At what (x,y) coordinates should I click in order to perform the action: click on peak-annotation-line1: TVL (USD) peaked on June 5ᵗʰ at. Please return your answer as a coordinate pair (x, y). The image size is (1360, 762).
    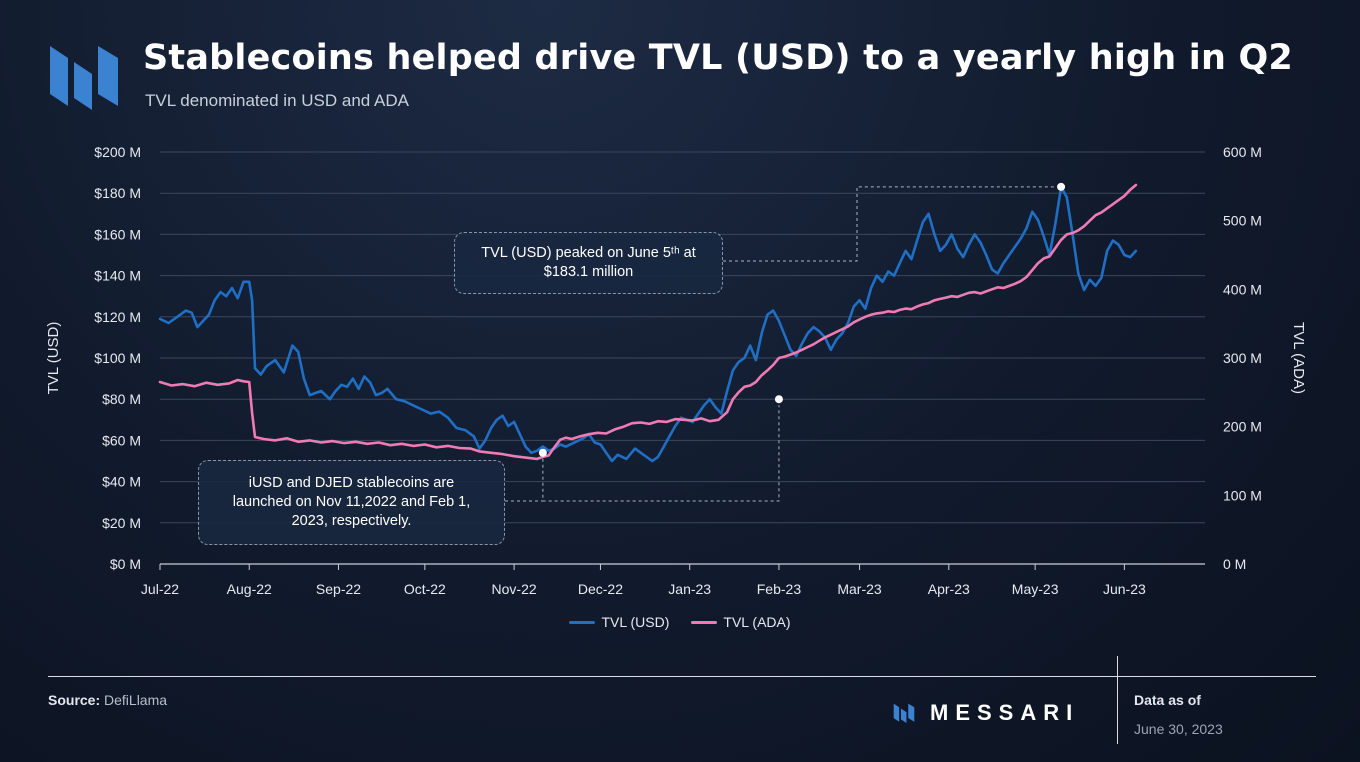
    Looking at the image, I should click on (588, 253).